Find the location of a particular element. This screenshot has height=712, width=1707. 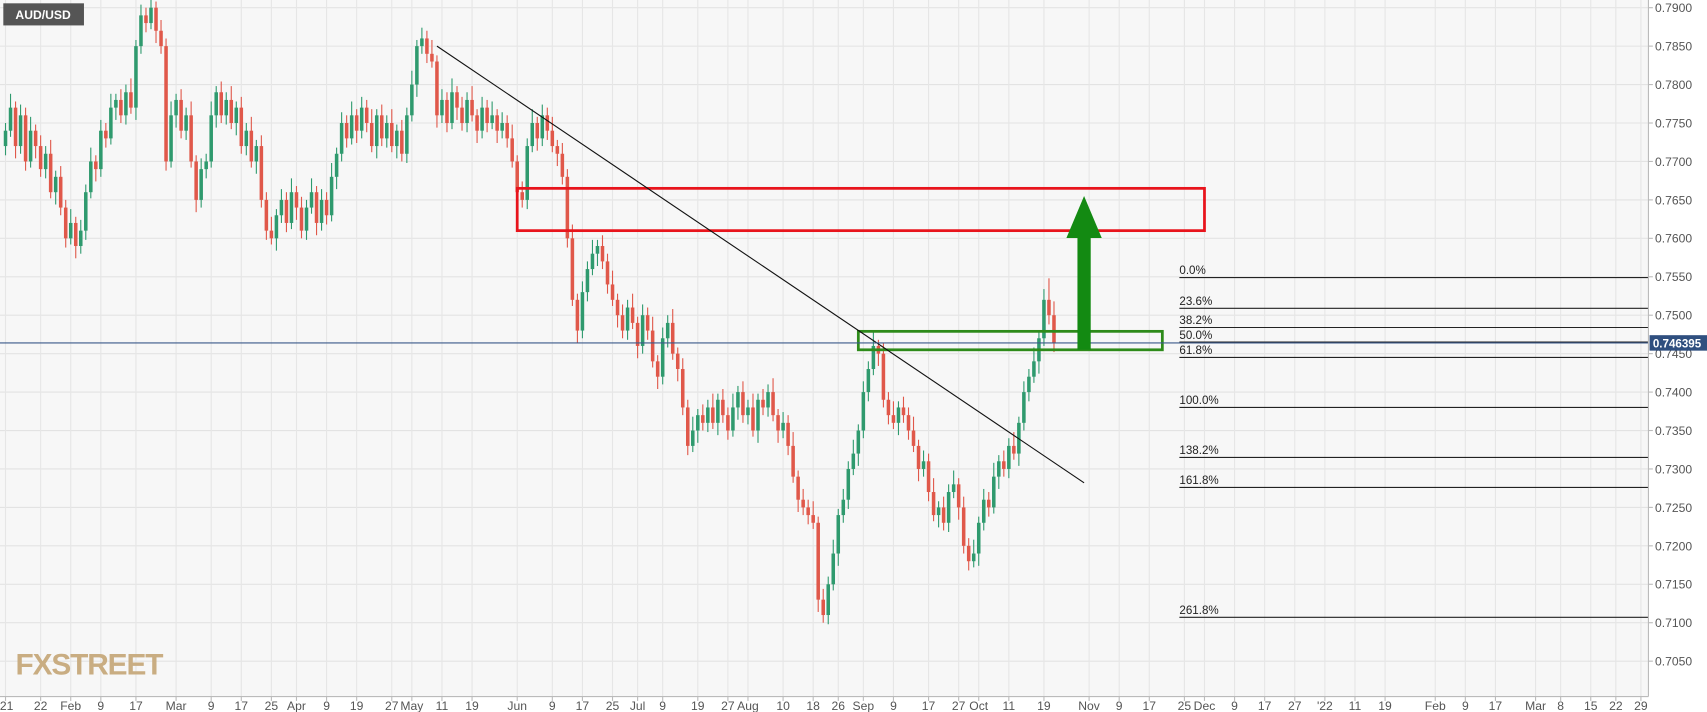

zone is located at coordinates (860, 209).